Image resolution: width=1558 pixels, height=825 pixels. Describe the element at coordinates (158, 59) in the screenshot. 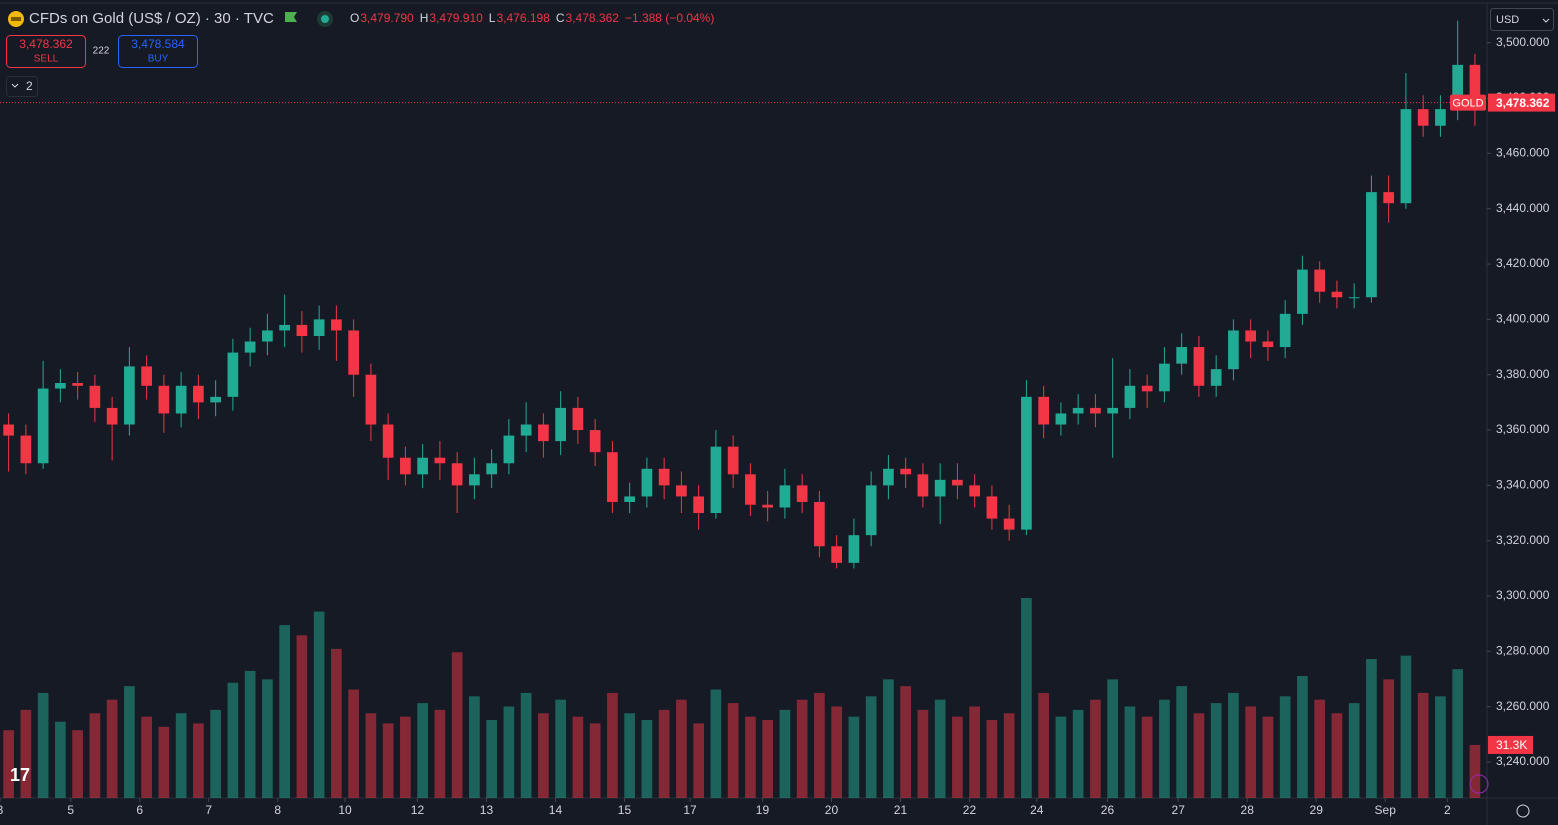

I see `buy-label: BUY` at that location.